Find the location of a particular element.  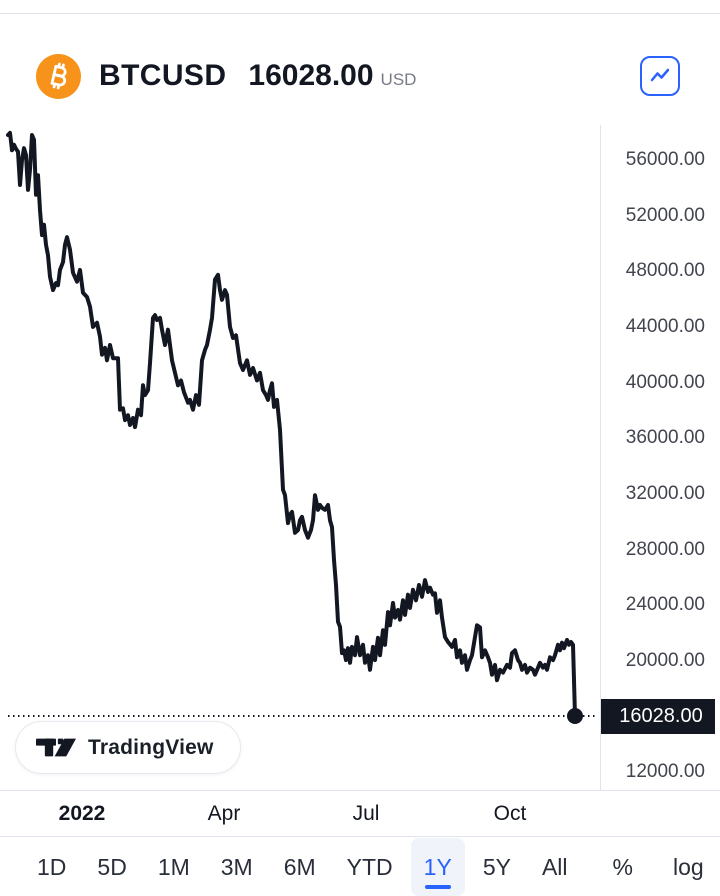

range-tab-5d: 5D is located at coordinates (111, 867).